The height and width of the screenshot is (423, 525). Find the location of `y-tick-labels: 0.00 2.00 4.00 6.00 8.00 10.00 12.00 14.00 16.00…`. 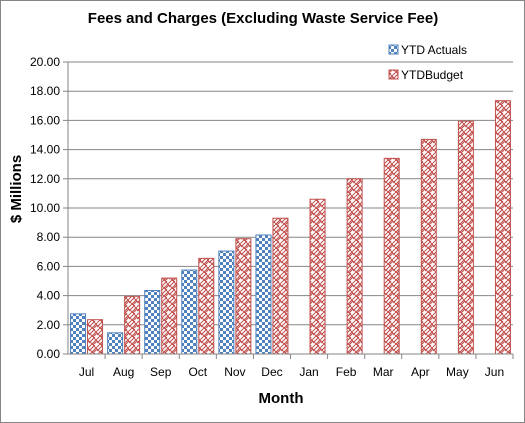

y-tick-labels: 0.00 2.00 4.00 6.00 8.00 10.00 12.00 14.00 16.00… is located at coordinates (45, 208).